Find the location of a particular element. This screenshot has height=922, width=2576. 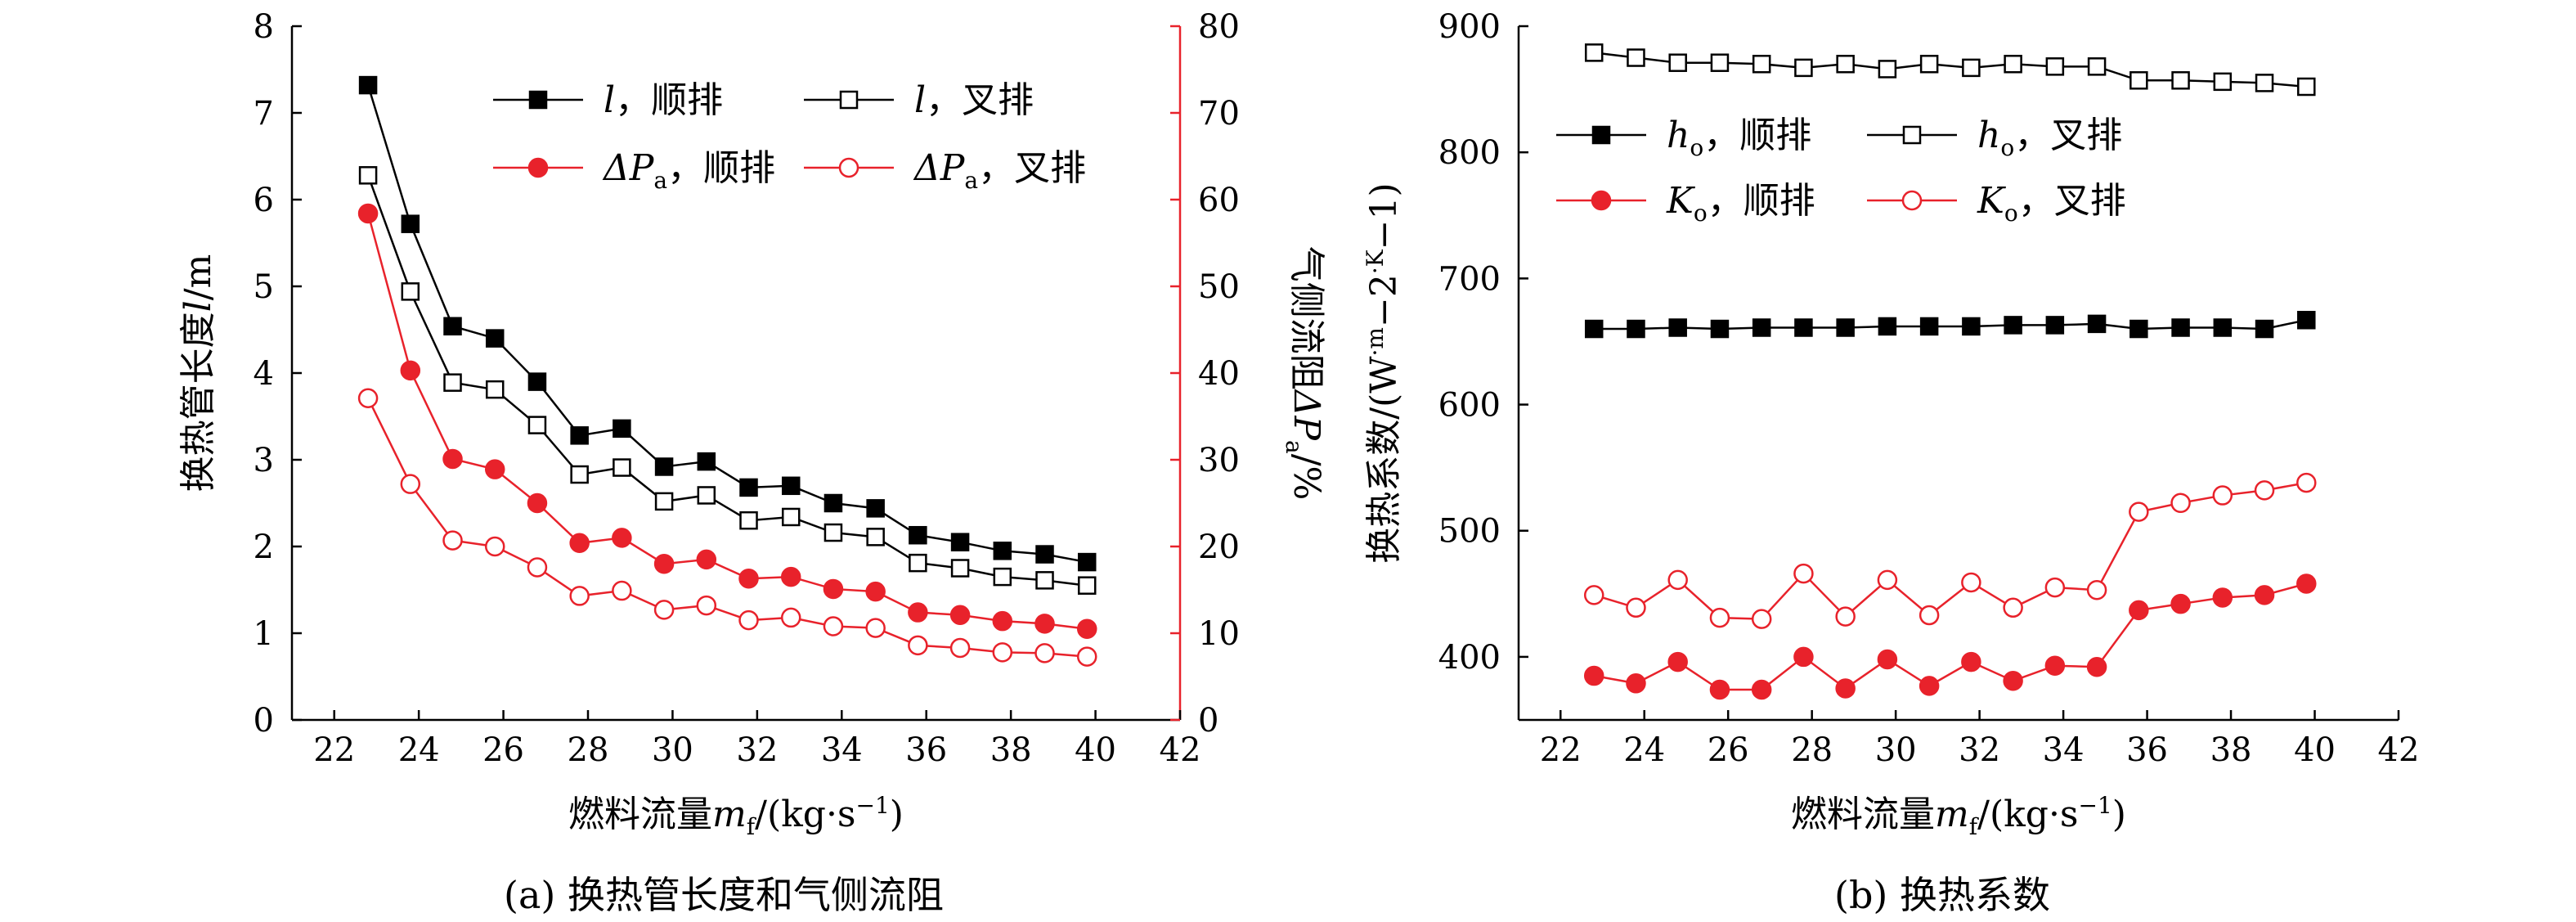

legend-label: ΔPa，叉排 is located at coordinates (1000, 171).